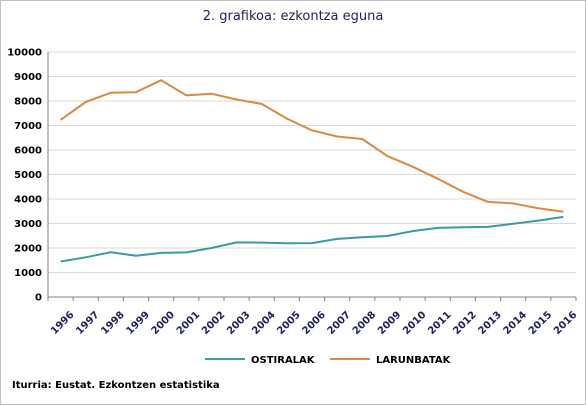  I want to click on x-tick-label: 2002, so click(213, 322).